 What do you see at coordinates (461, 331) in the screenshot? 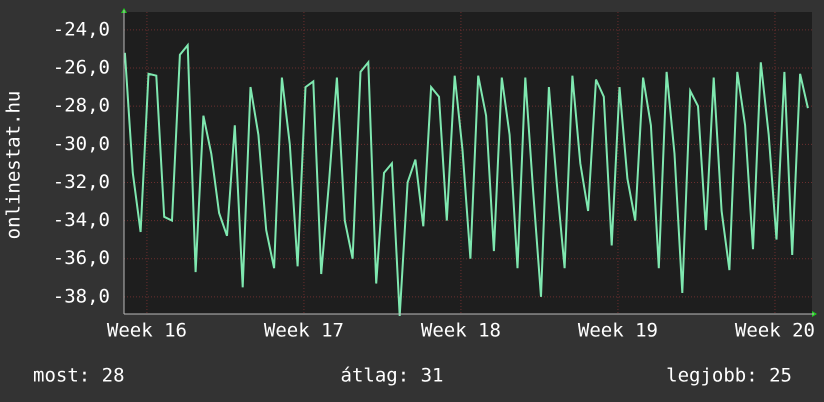
I see `x-tick-label: Week 18` at bounding box center [461, 331].